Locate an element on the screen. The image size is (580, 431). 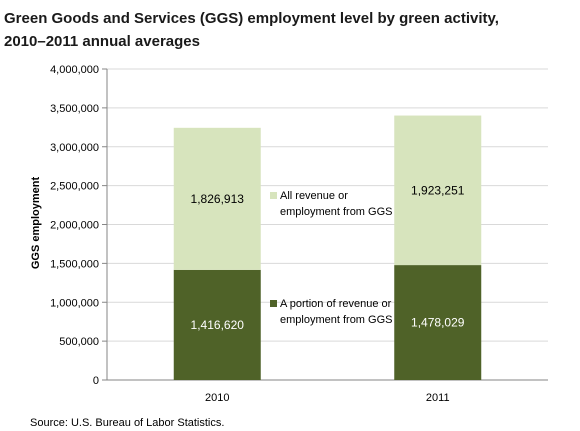
chart-title-line-2: 2010–2011 annual averages is located at coordinates (102, 41).